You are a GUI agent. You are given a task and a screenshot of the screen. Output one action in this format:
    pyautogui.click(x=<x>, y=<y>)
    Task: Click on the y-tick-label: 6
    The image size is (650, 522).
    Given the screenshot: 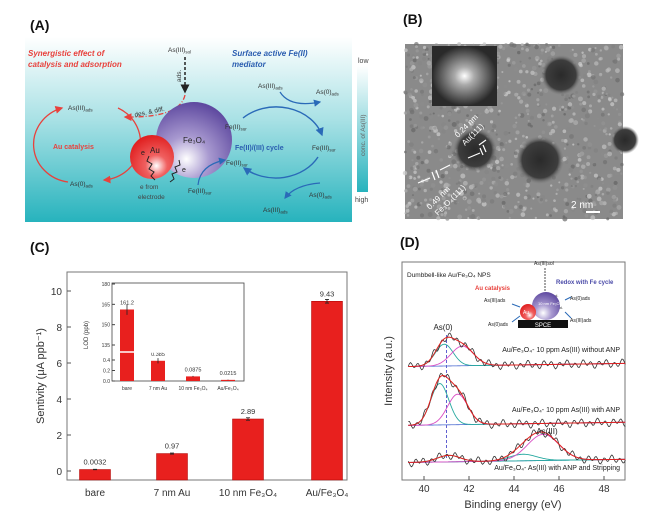 What is the action you would take?
    pyautogui.click(x=59, y=364)
    